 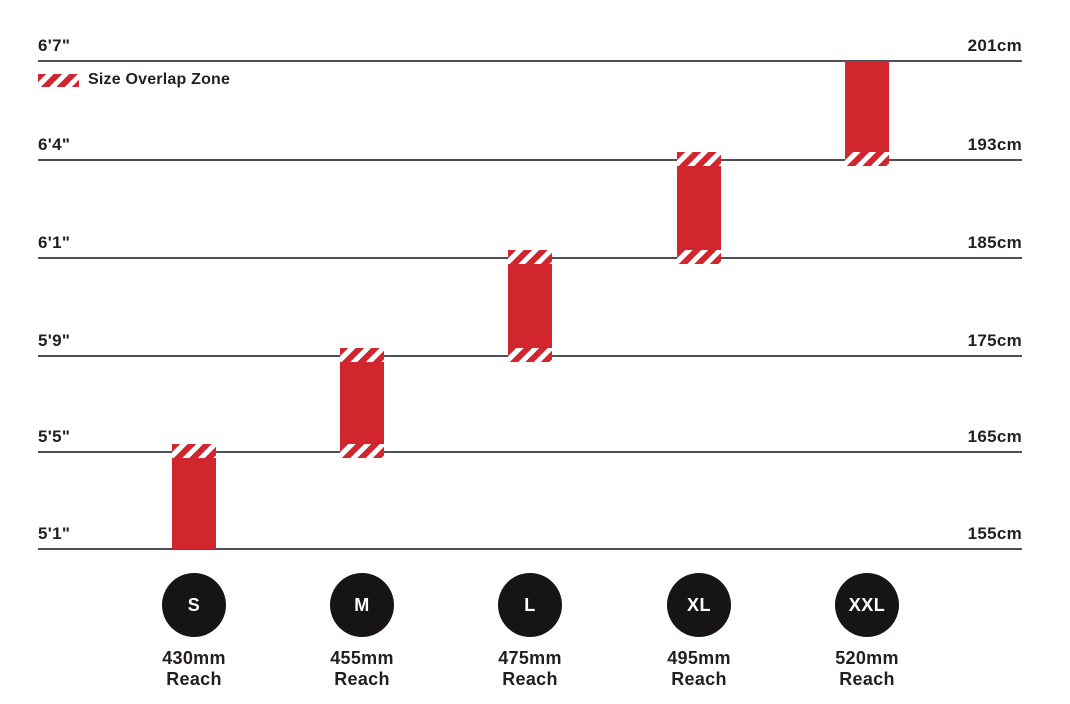 What do you see at coordinates (530, 669) in the screenshot?
I see `reach-label-l: 475mm Reach` at bounding box center [530, 669].